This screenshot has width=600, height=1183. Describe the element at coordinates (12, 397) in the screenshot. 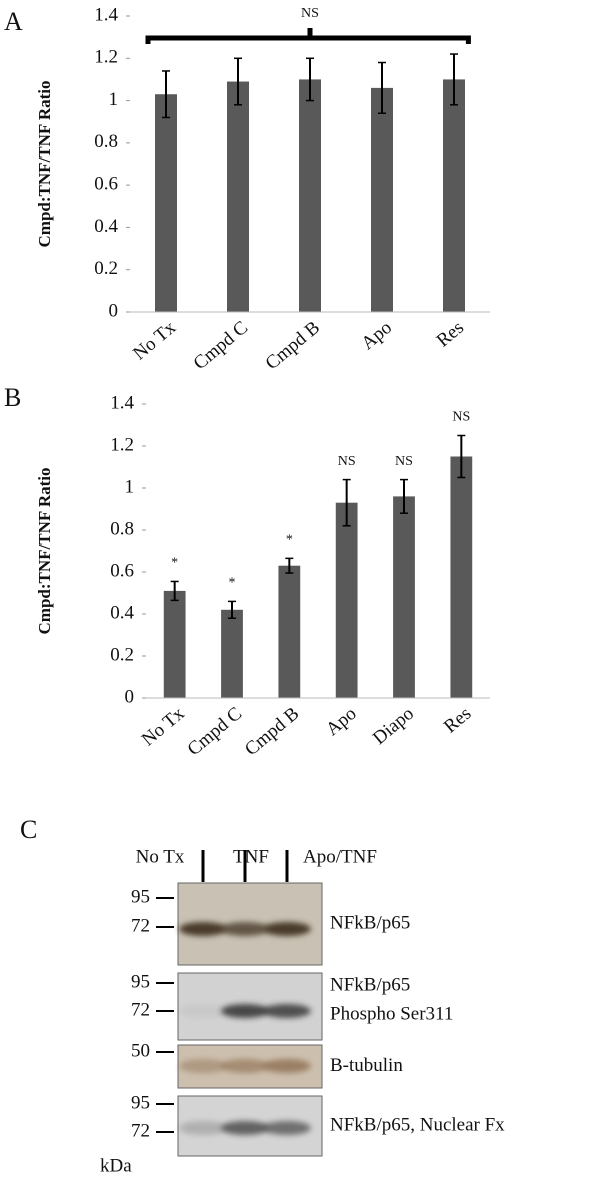

I see `panel-label: B` at that location.